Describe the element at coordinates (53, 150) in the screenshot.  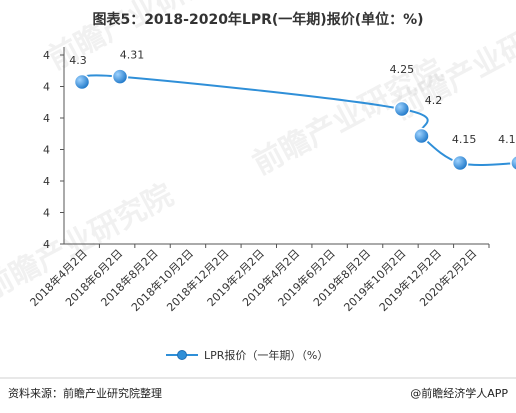
I see `y-tick-labels: 4 4 4 4 4 4 4` at that location.